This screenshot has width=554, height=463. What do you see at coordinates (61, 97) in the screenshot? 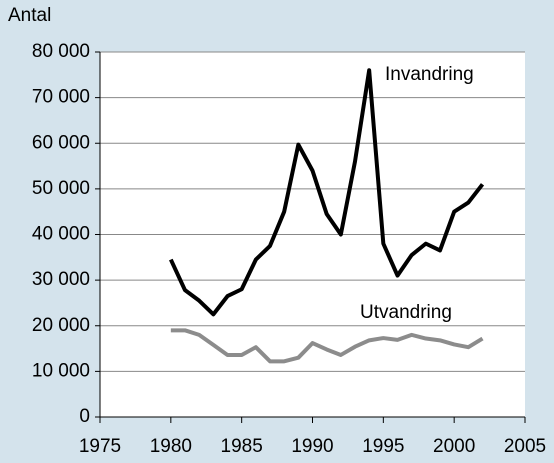
I see `y-tick-label: 70 000` at bounding box center [61, 97].